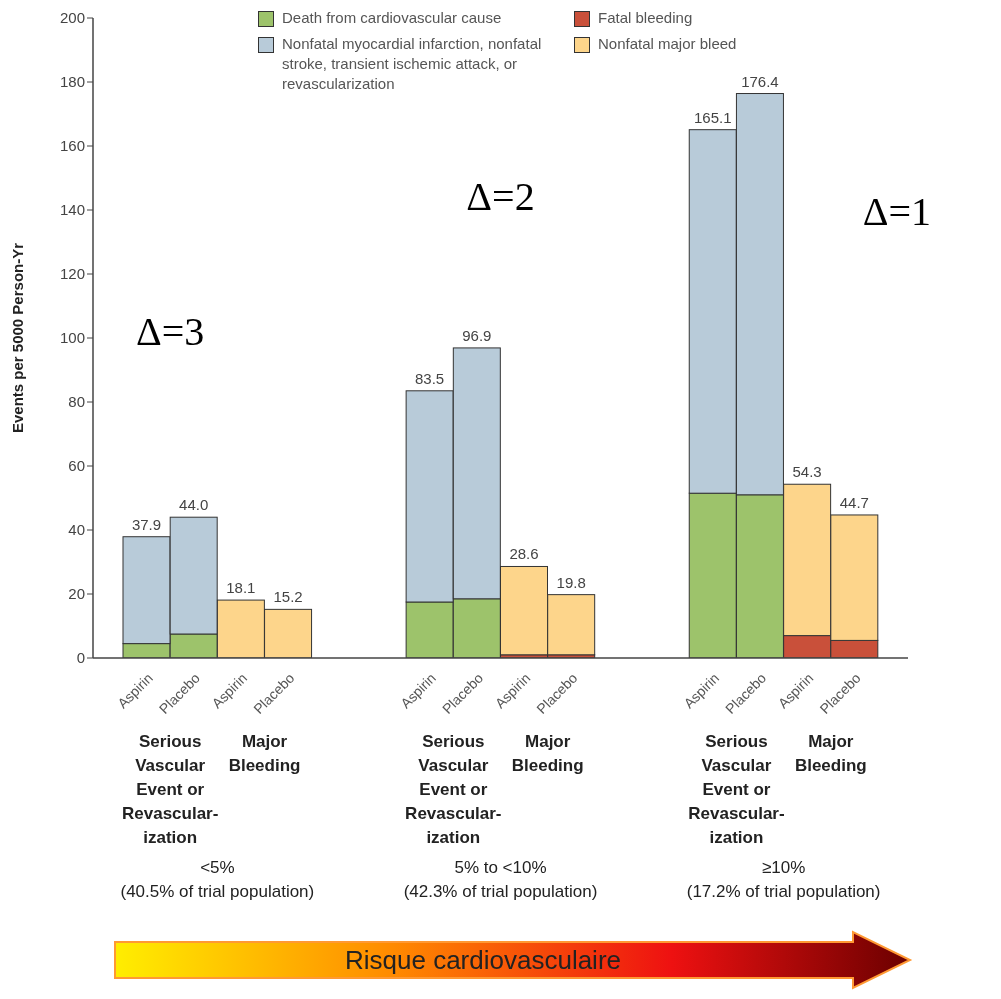  What do you see at coordinates (760, 81) in the screenshot?
I see `total-label: 176.4` at bounding box center [760, 81].